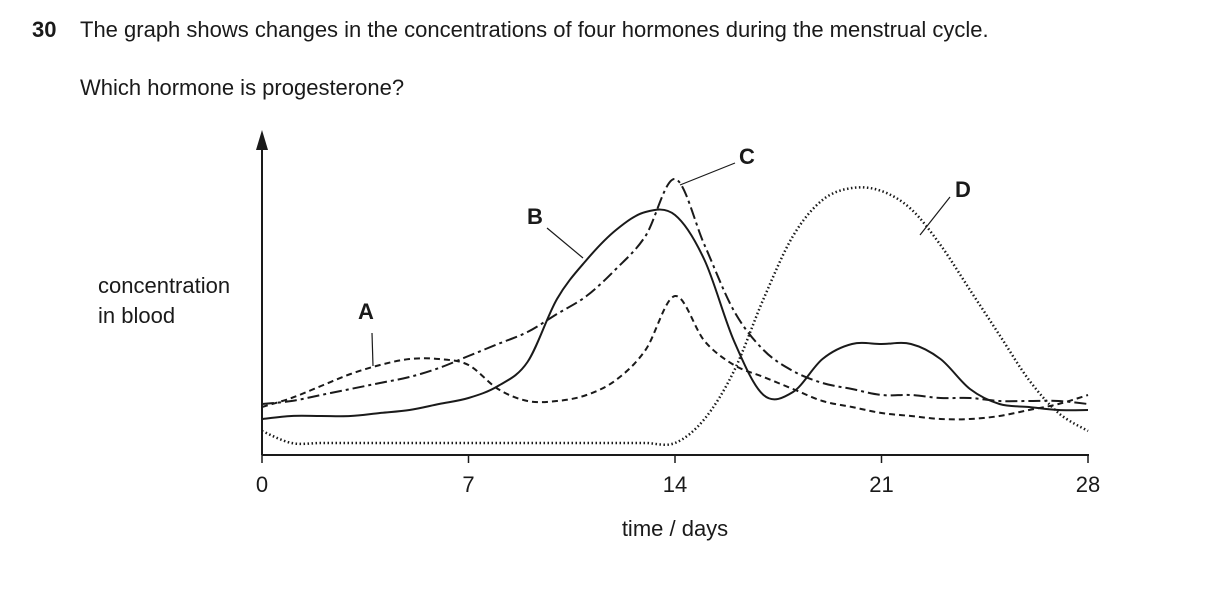 The image size is (1209, 595). What do you see at coordinates (164, 285) in the screenshot?
I see `y-axis-label: concentration` at bounding box center [164, 285].